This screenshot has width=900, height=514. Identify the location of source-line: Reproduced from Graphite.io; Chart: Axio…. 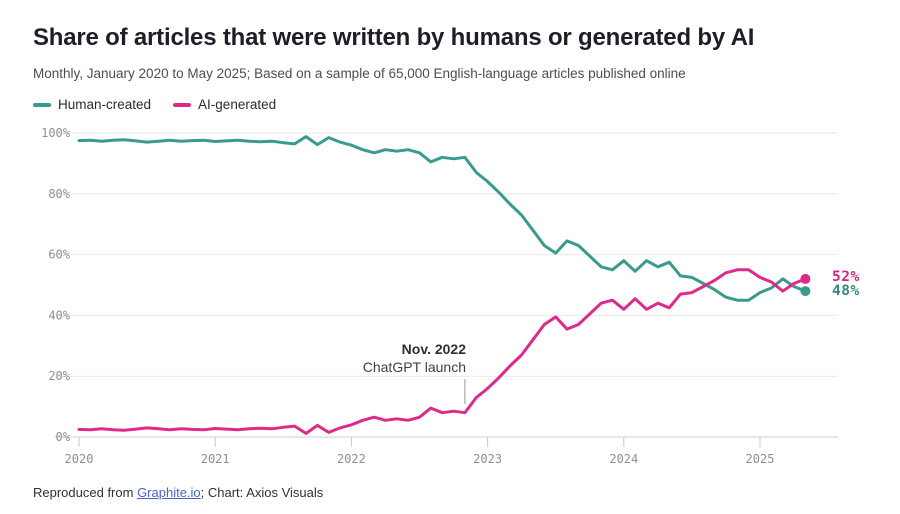
(178, 492).